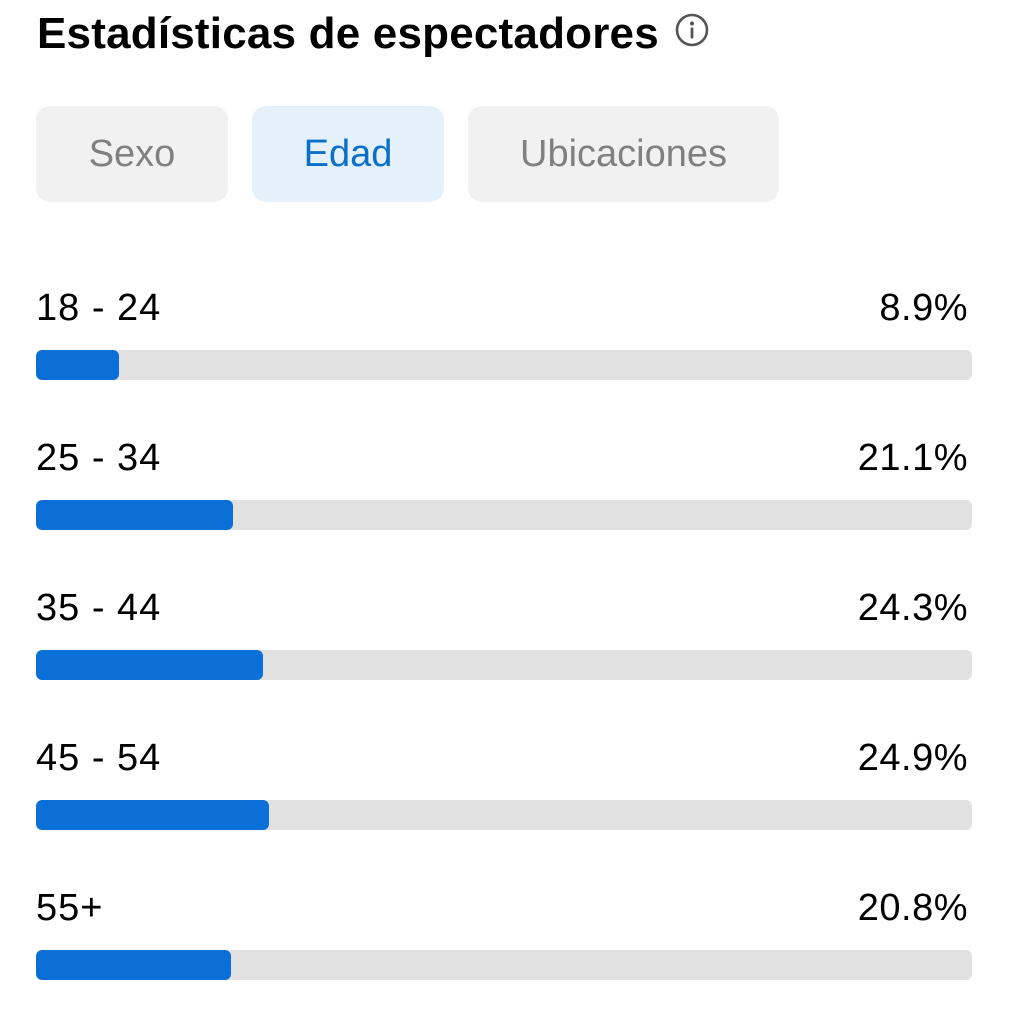 This screenshot has height=1012, width=1010. What do you see at coordinates (348, 33) in the screenshot?
I see `page-title: Estadísticas de espectadores` at bounding box center [348, 33].